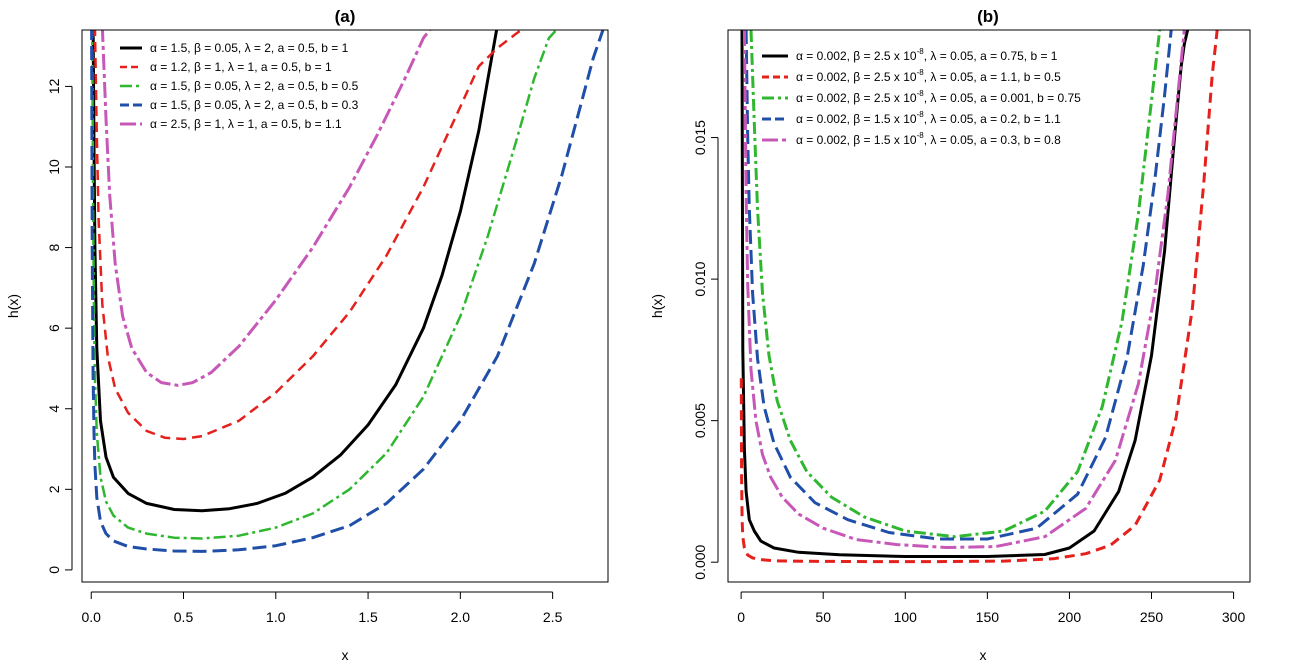 This screenshot has width=1315, height=667. What do you see at coordinates (1234, 617) in the screenshot?
I see `panel-b-x-tick-label: 300` at bounding box center [1234, 617].